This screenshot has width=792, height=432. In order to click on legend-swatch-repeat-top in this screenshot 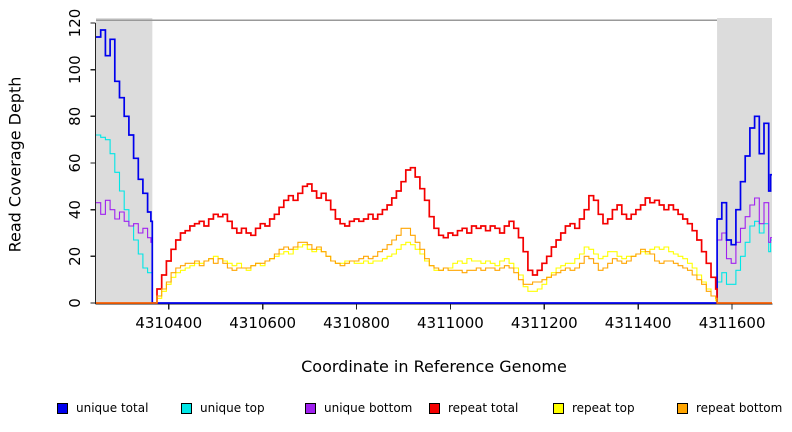, I will do `click(558, 408)`.